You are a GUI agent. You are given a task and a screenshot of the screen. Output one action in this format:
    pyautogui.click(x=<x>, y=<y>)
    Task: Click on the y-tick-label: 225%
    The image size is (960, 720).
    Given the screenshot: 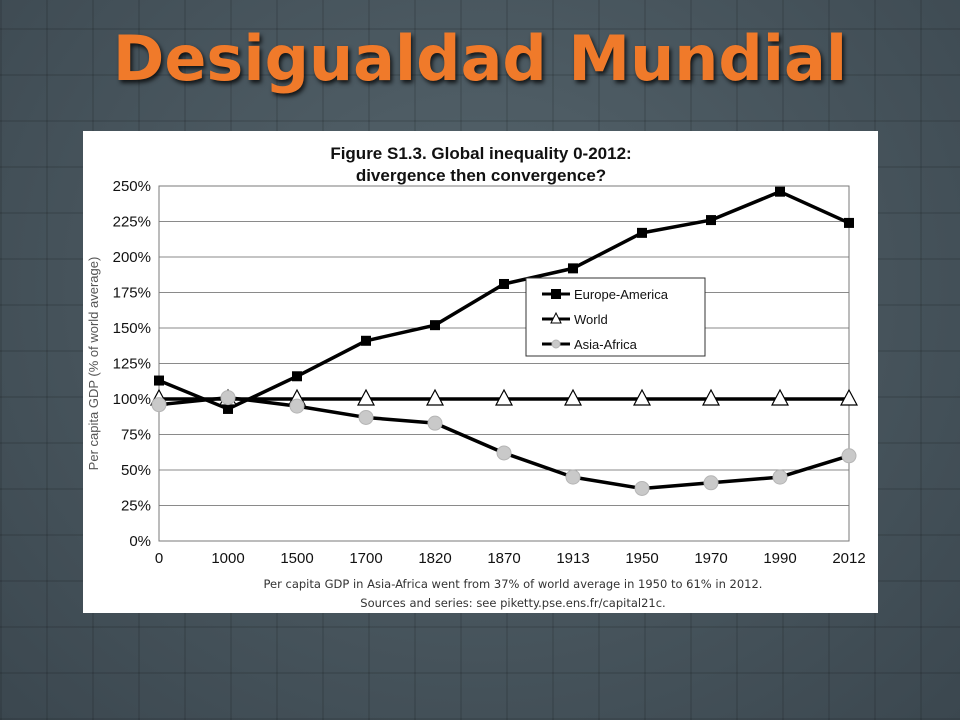 What is the action you would take?
    pyautogui.click(x=132, y=222)
    